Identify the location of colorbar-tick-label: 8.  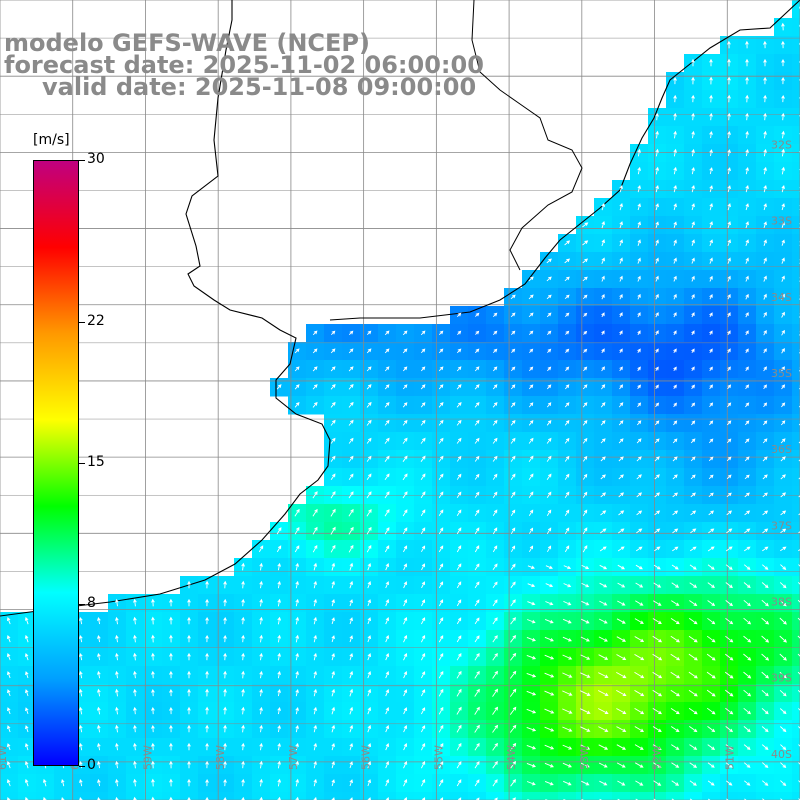
(91, 603).